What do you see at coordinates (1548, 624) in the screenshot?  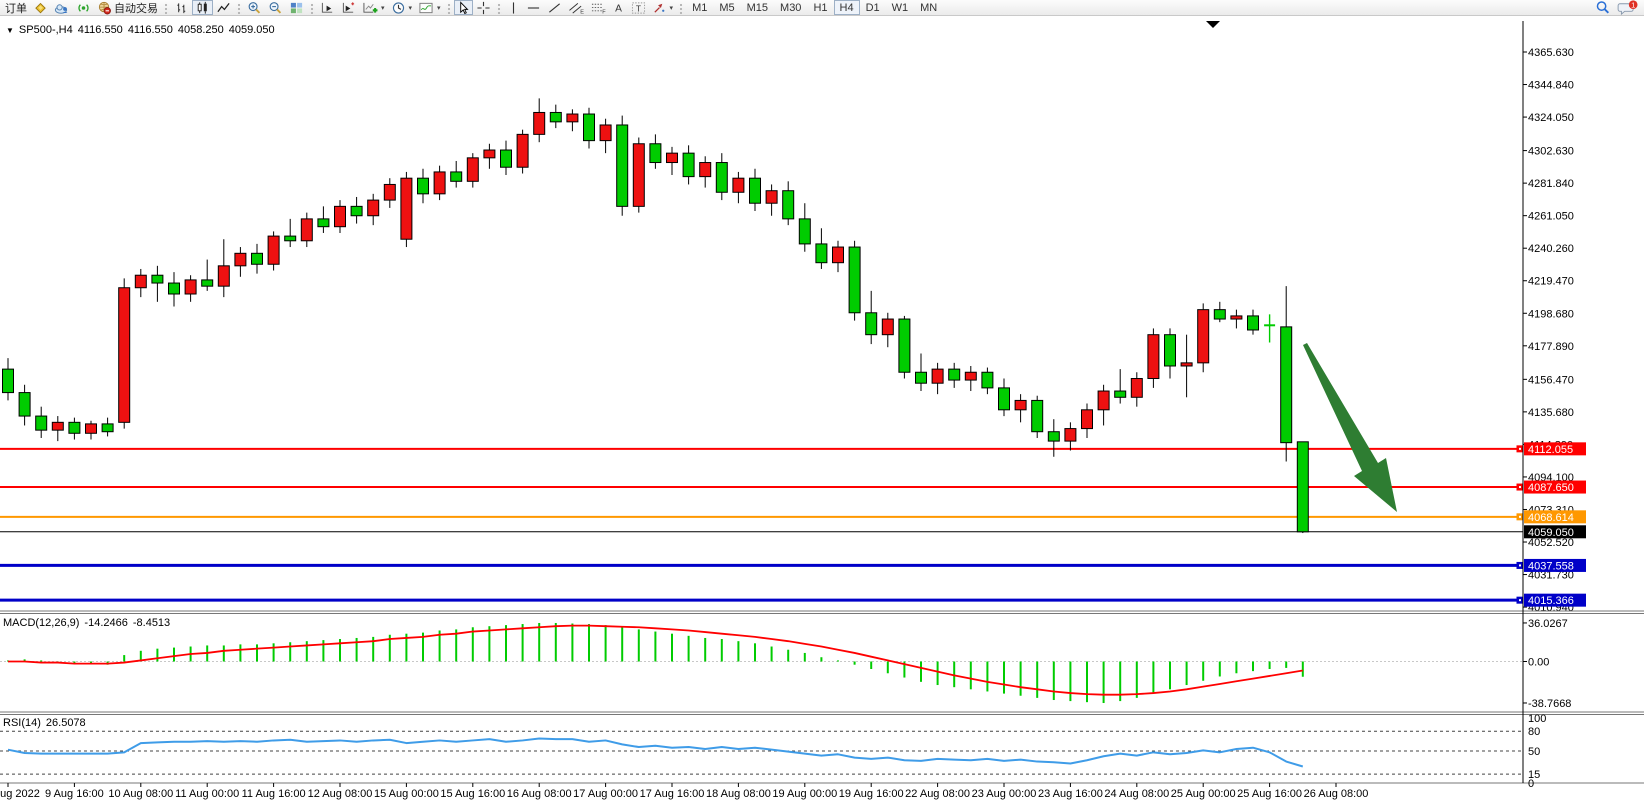 I see `svg-text: 36.0267` at bounding box center [1548, 624].